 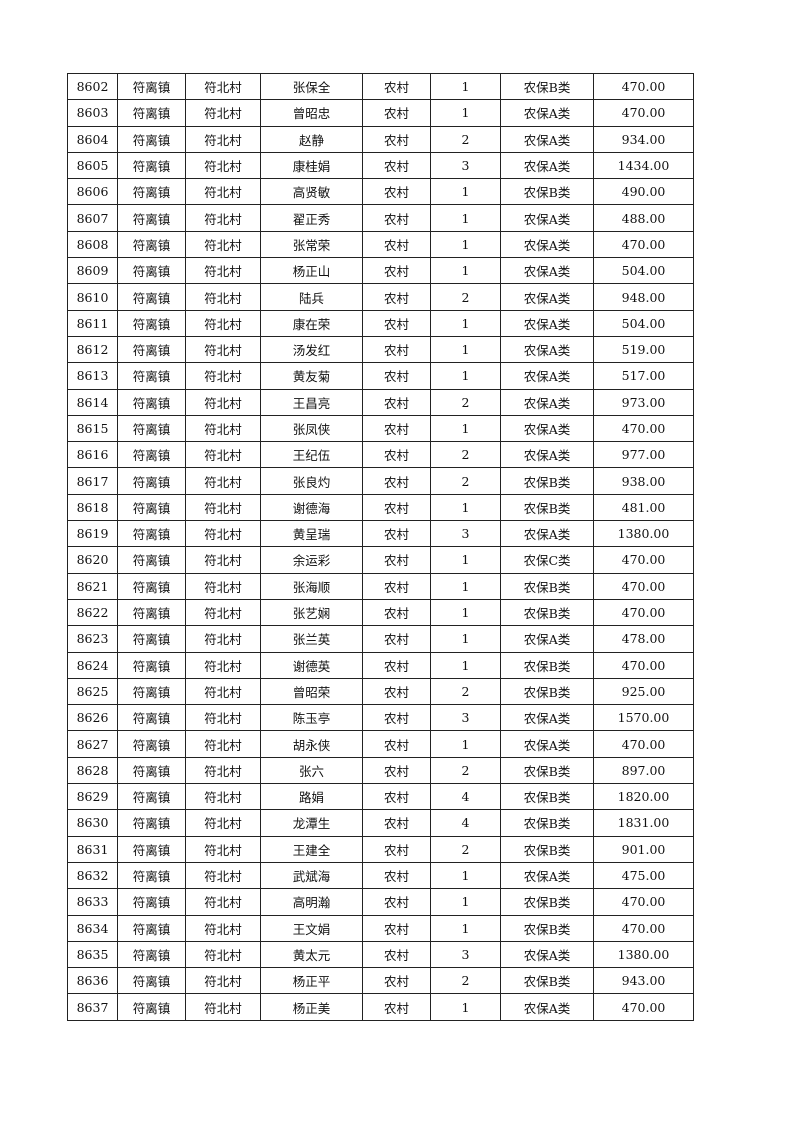 I want to click on name-cell: 陈玉亭, so click(x=311, y=718).